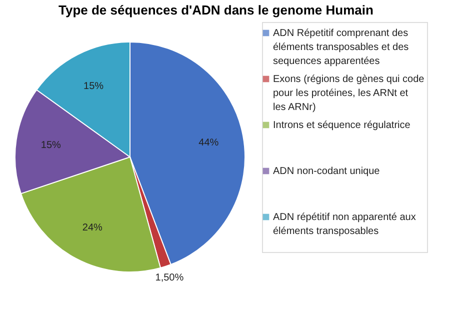 Image resolution: width=454 pixels, height=331 pixels. Describe the element at coordinates (326, 171) in the screenshot. I see `legend-label: ADN non-codant unique` at that location.